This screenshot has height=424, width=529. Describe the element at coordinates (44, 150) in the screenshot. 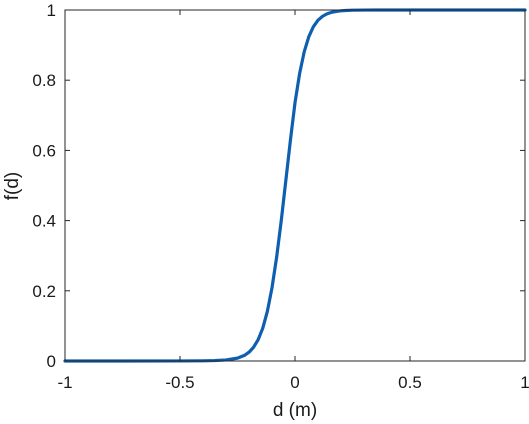

I see `y-tick-label: 0.6` at that location.